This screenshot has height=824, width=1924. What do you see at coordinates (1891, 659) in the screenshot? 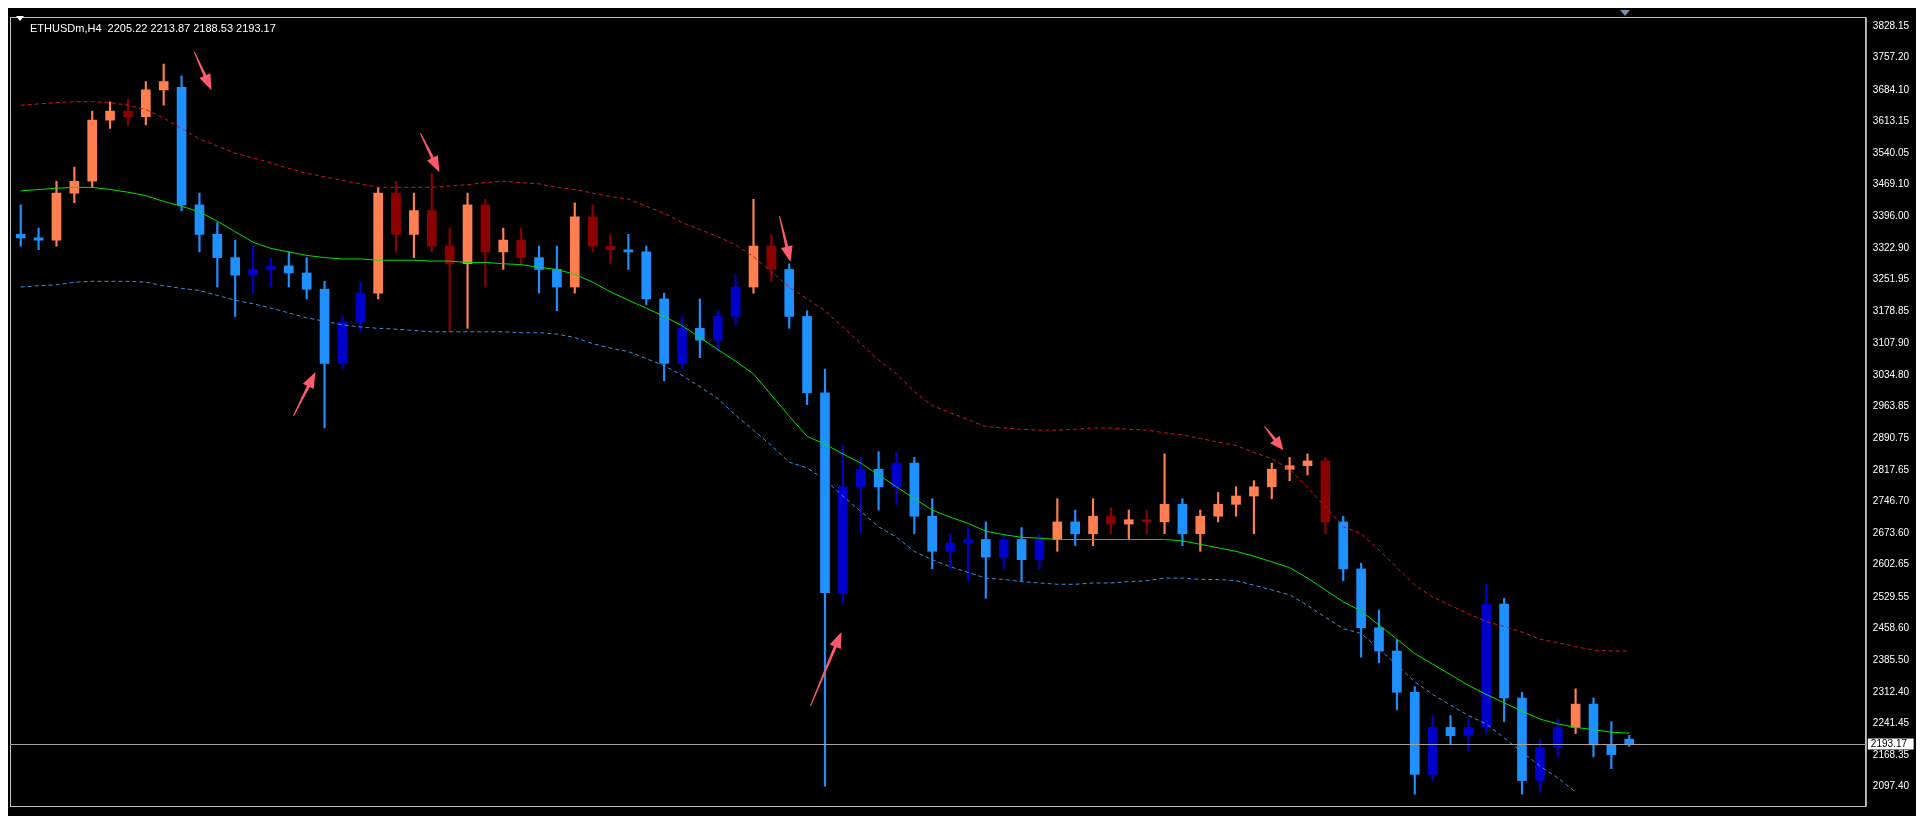
I see `y-tick-label: 2385.50` at bounding box center [1891, 659].